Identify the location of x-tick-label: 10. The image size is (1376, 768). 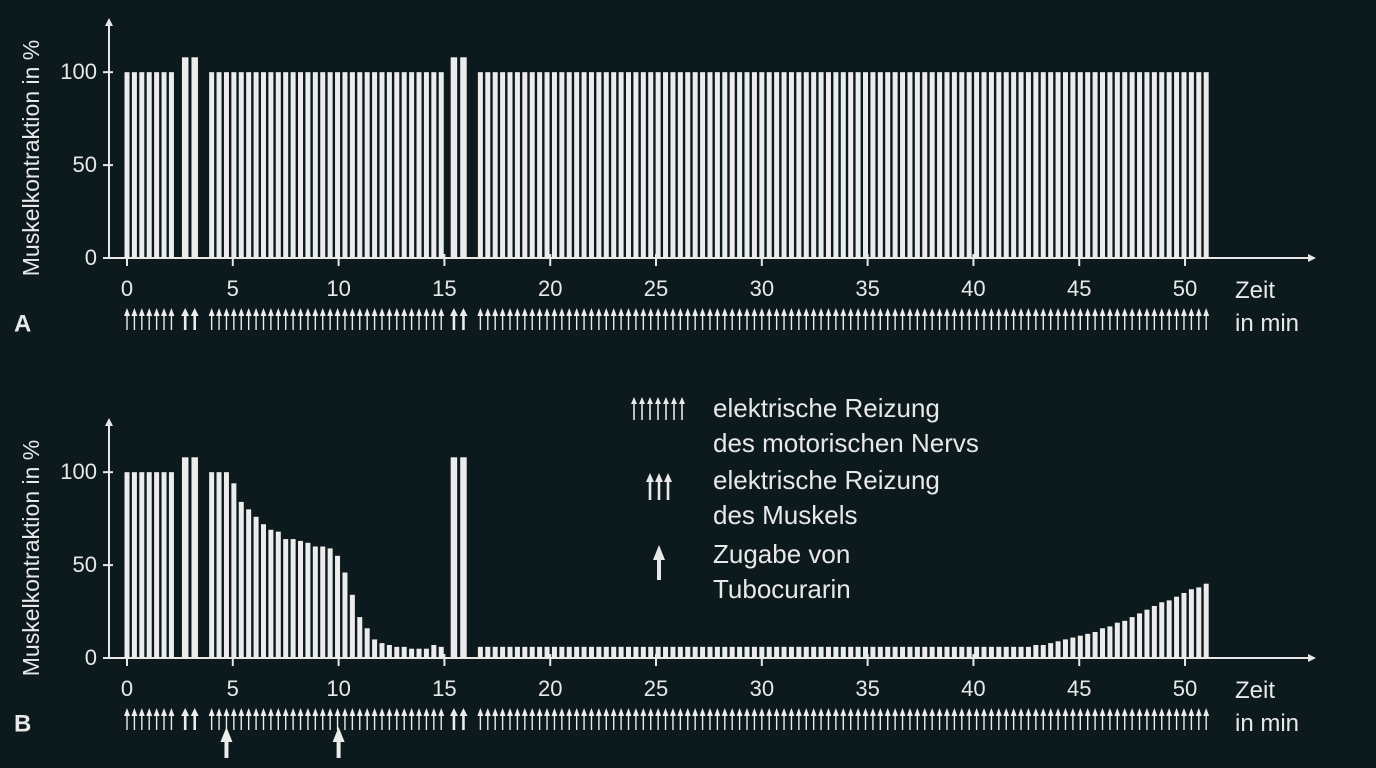
(338, 288).